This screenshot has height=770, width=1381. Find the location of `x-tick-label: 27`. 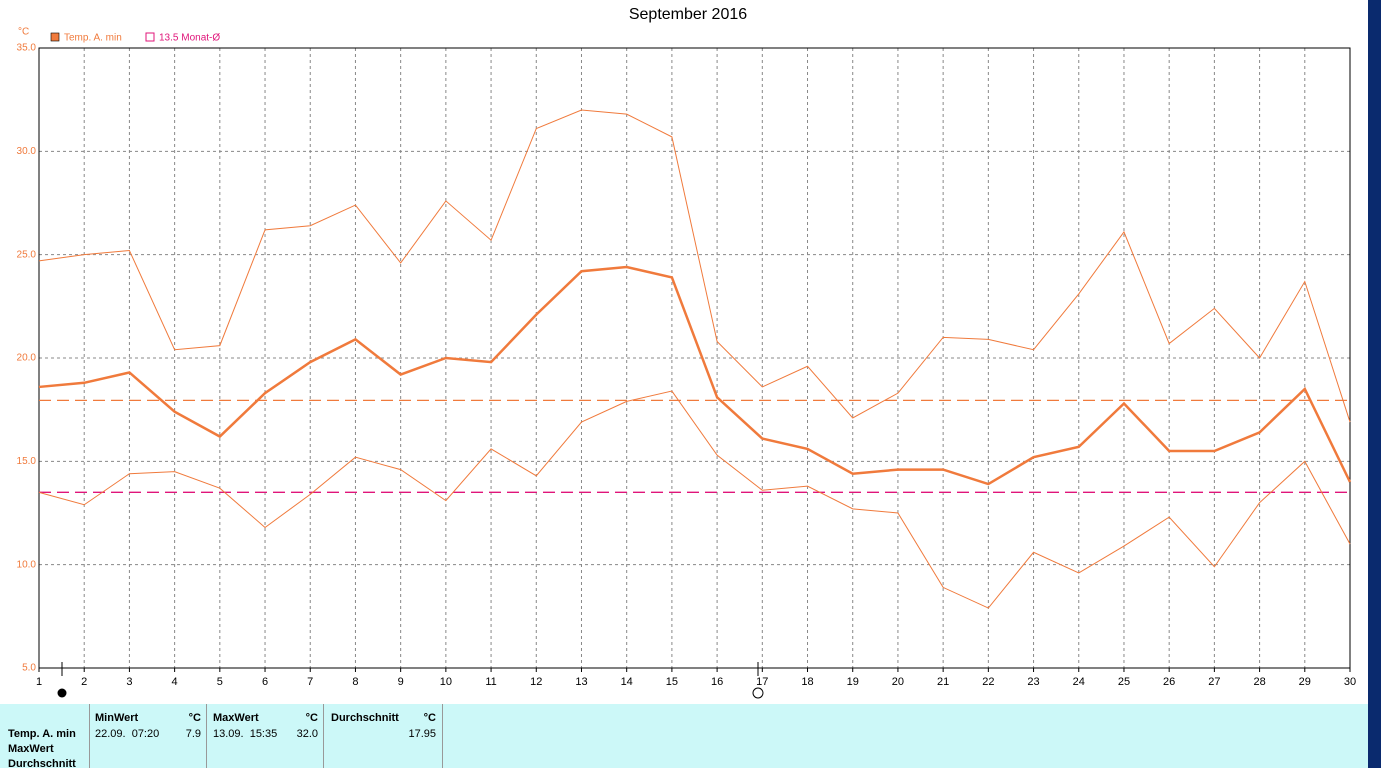

x-tick-label: 27 is located at coordinates (1214, 682).